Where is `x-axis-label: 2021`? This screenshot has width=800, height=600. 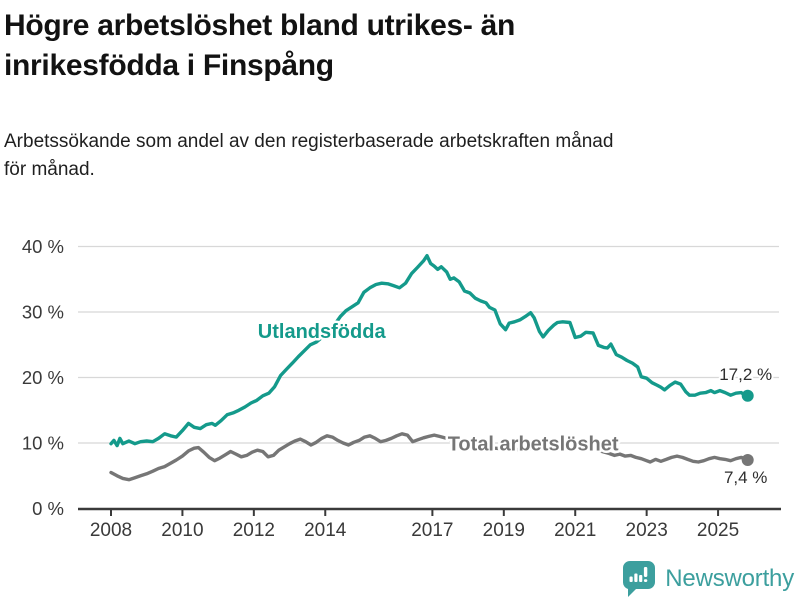
x-axis-label: 2021 is located at coordinates (575, 530).